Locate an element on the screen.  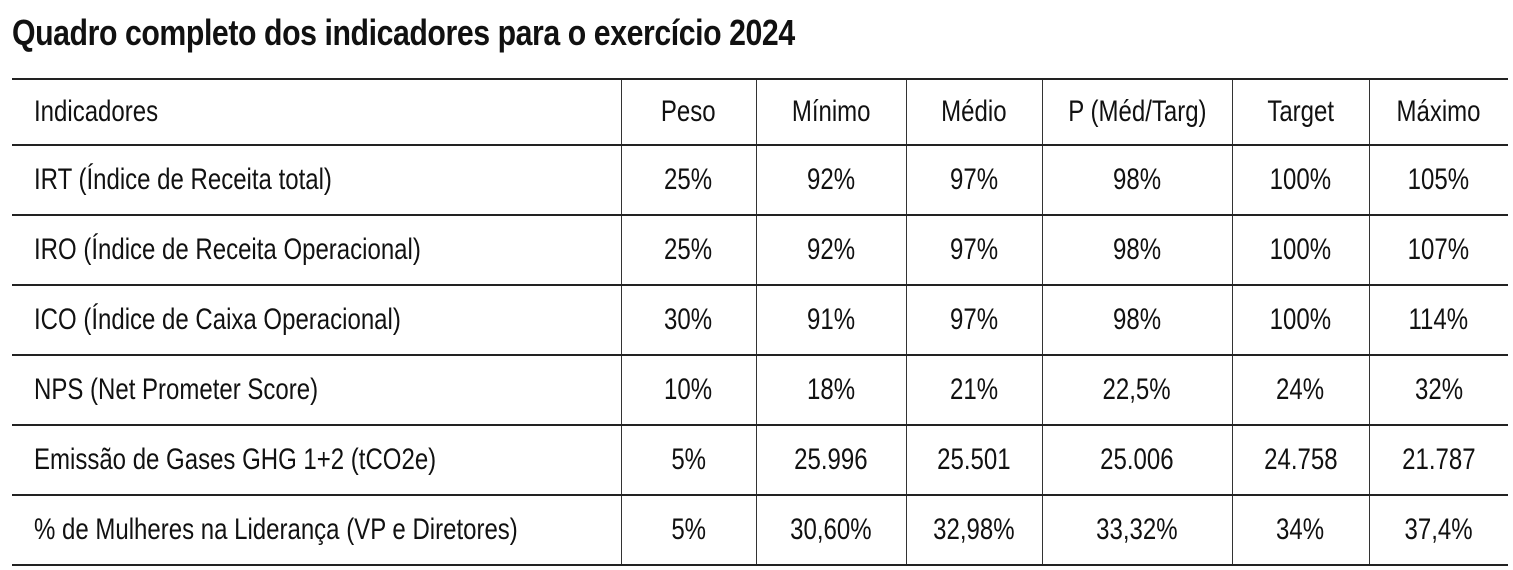
indicator-name: IRT (Índice de Receita total) is located at coordinates (316, 180).